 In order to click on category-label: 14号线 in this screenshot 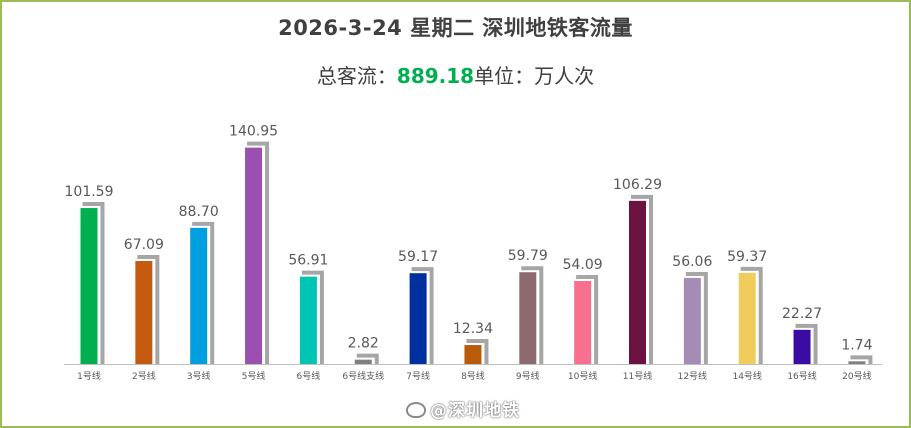, I will do `click(746, 376)`.